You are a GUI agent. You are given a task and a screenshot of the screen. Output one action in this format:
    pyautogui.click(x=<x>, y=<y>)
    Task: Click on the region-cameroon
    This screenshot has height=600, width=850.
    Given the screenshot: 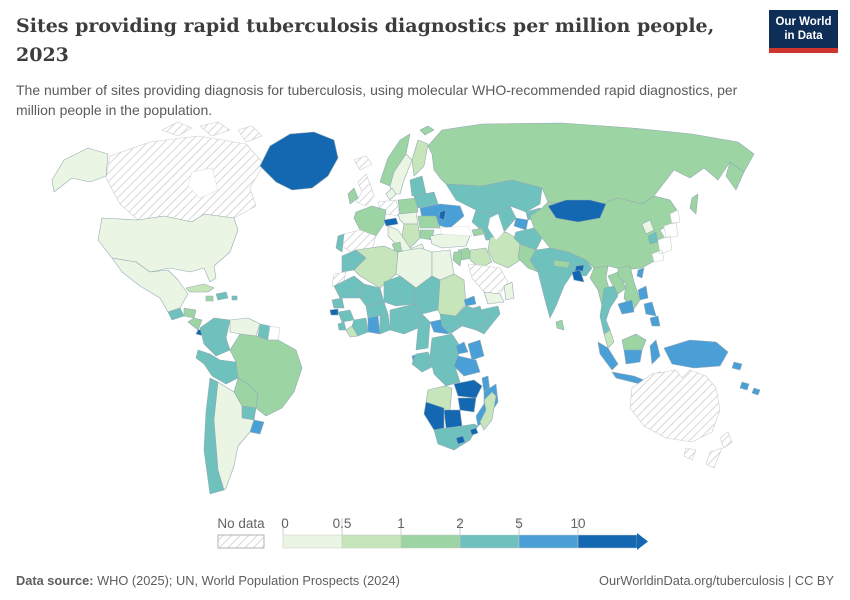 What is the action you would take?
    pyautogui.click(x=423, y=332)
    